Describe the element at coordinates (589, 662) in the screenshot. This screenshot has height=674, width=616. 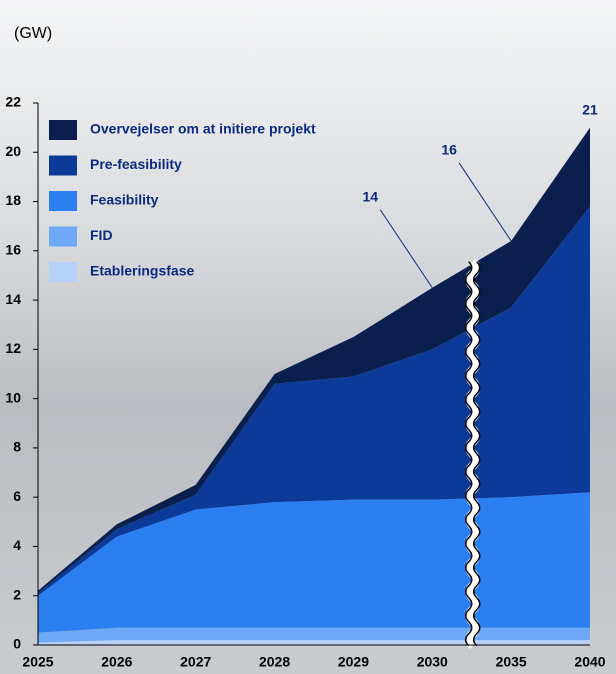
I see `x-tick-label: 2040` at that location.